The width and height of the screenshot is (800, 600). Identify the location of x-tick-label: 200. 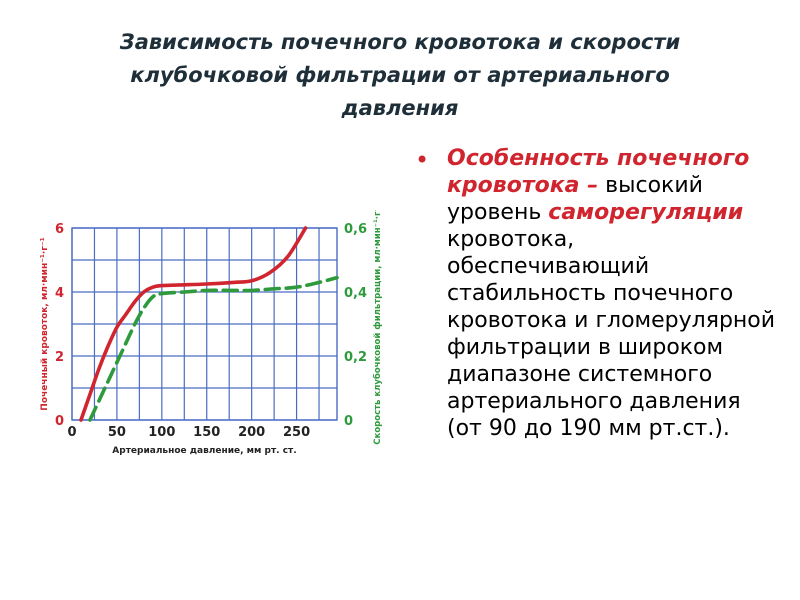
(251, 432).